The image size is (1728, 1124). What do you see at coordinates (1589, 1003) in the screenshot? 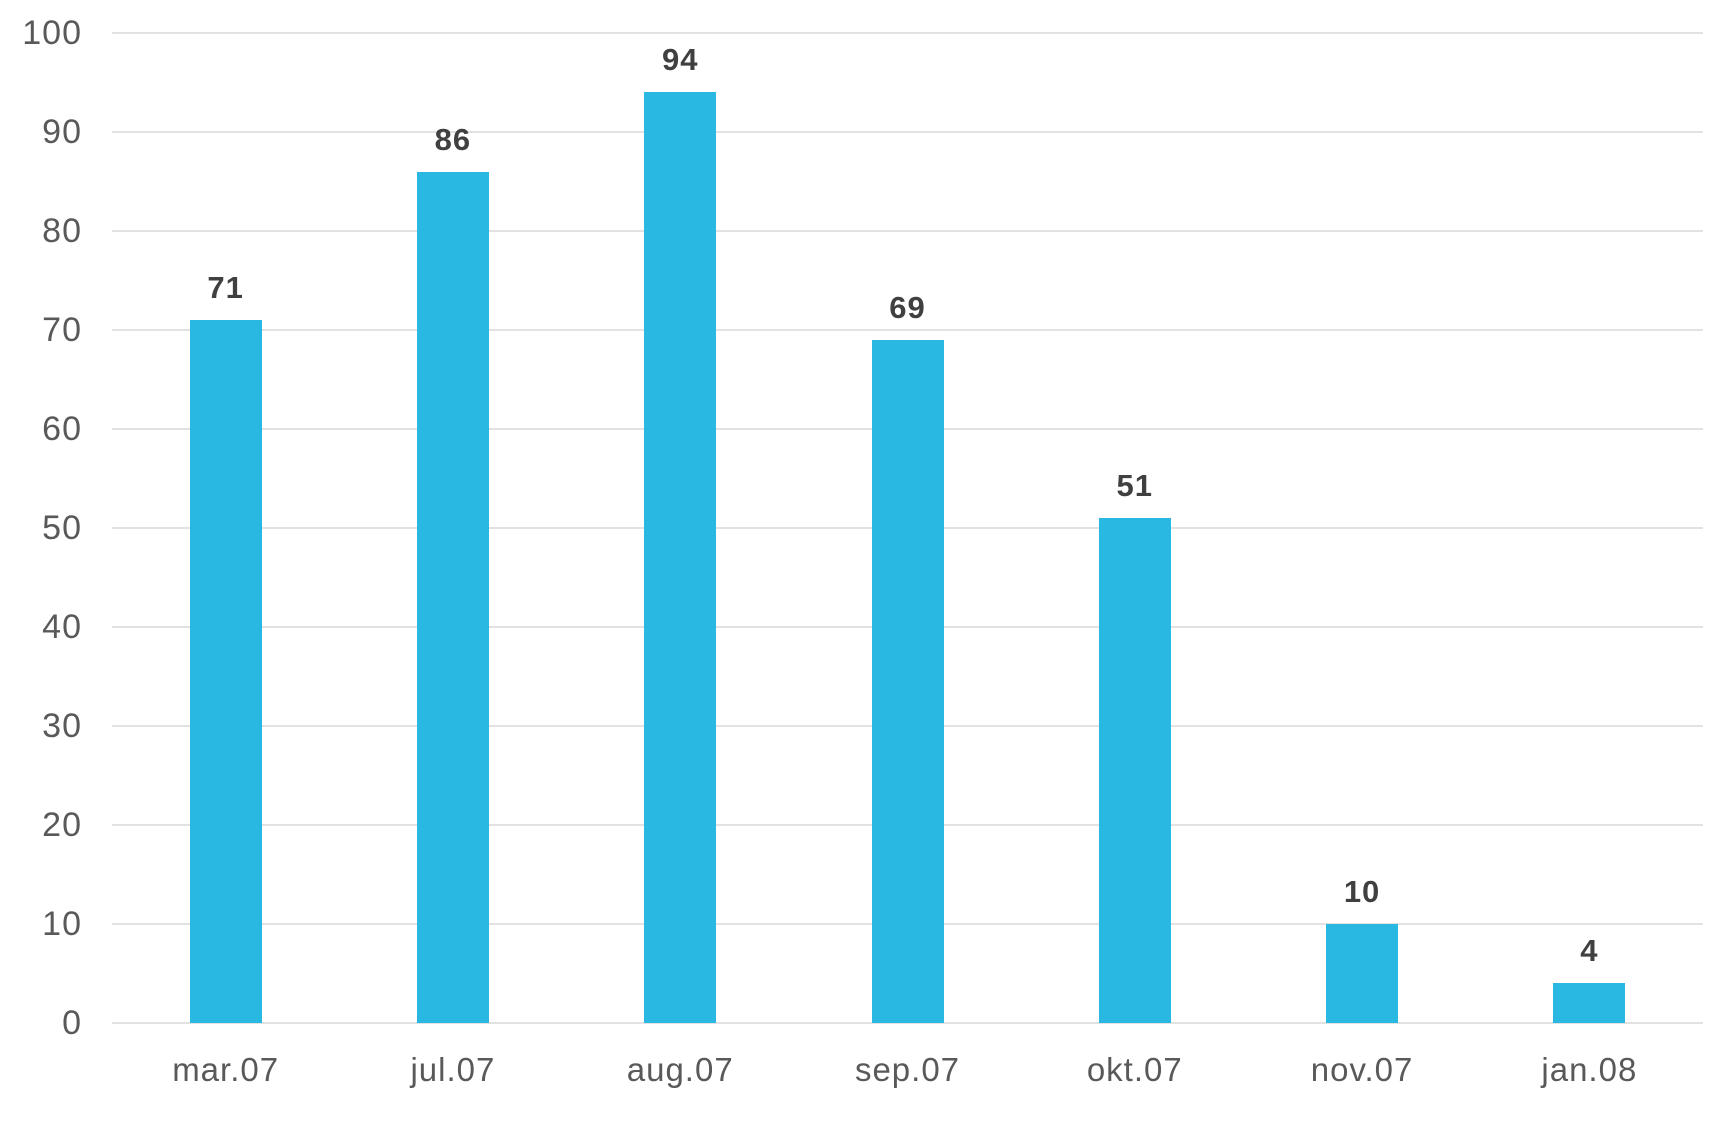
I see `bar-jan.08` at bounding box center [1589, 1003].